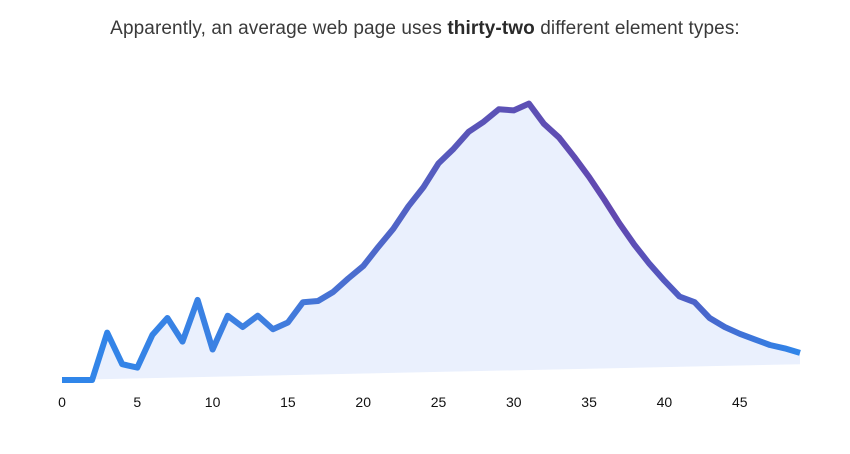 This screenshot has height=454, width=850. Describe the element at coordinates (665, 402) in the screenshot. I see `x-tick-label-40: 40` at that location.